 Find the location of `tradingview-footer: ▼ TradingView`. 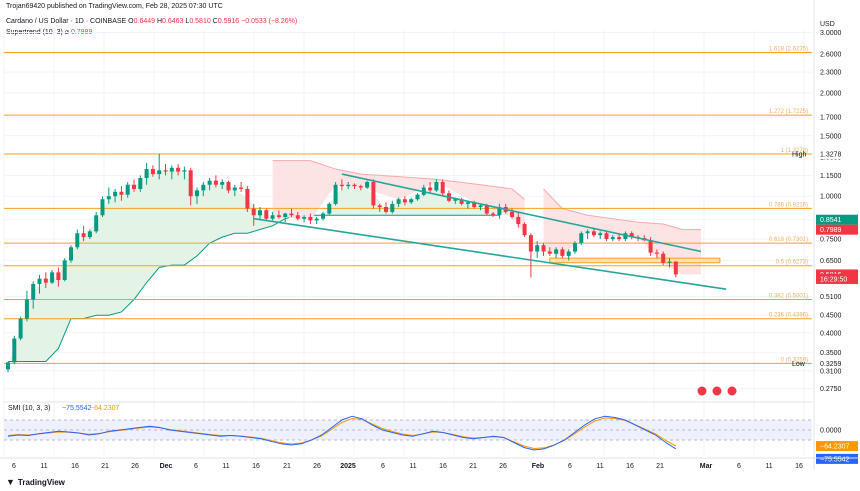

tradingview-footer: ▼ TradingView is located at coordinates (35, 482).